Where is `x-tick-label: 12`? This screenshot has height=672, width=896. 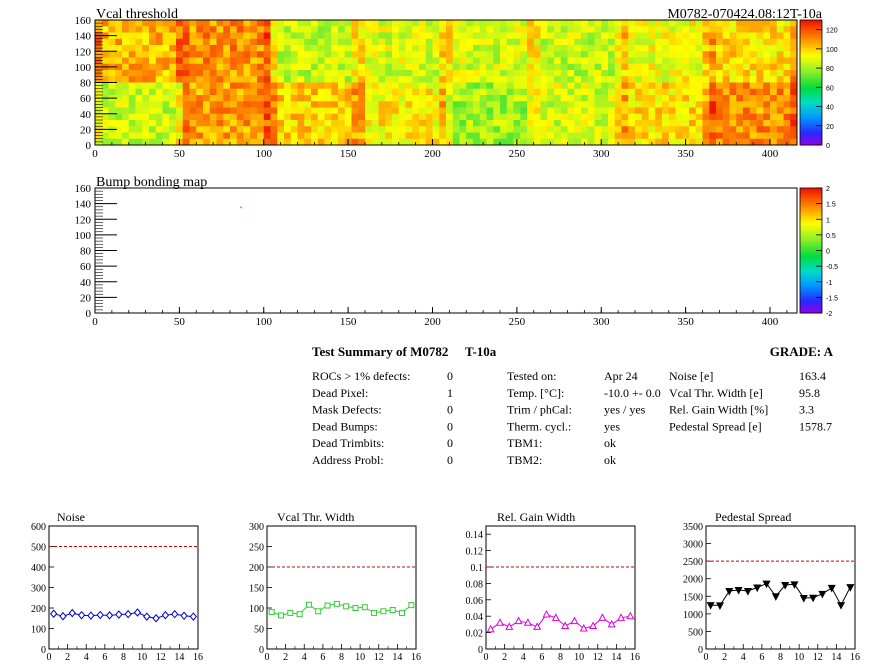 x-tick-label: 12 is located at coordinates (818, 657).